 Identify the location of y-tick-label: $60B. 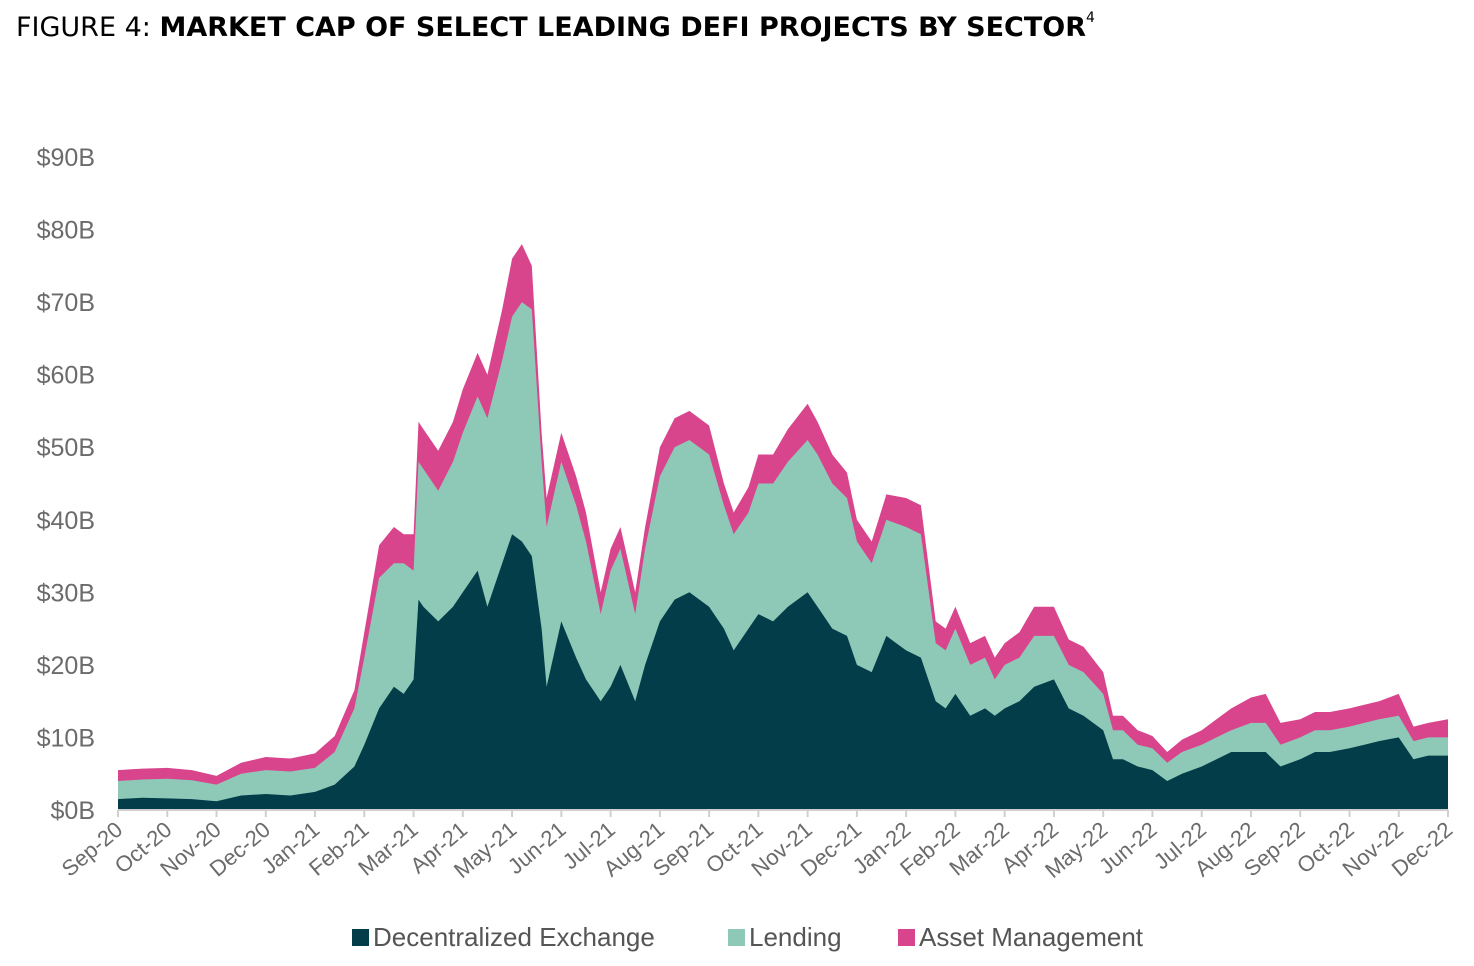
(66, 376).